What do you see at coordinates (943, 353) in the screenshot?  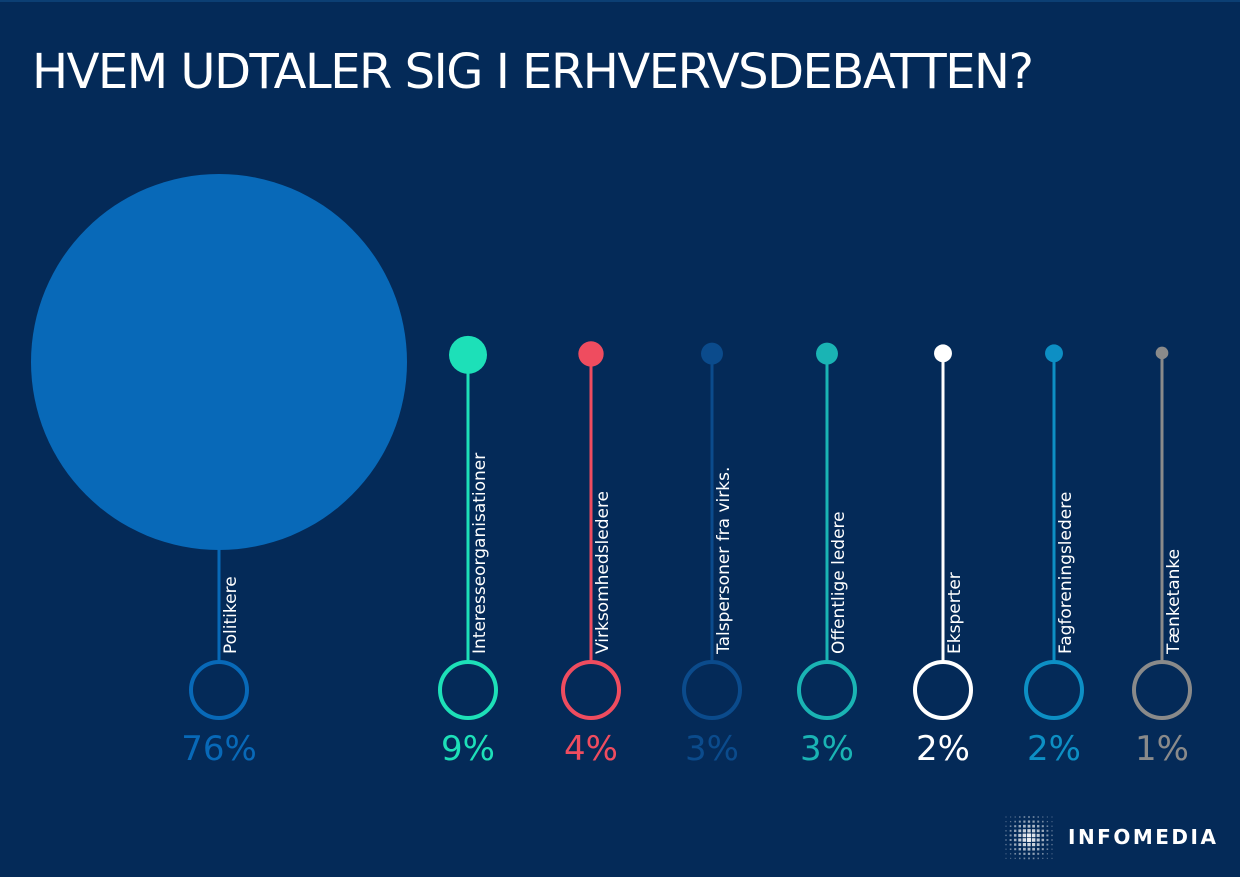 I see `bubble-eksperter` at bounding box center [943, 353].